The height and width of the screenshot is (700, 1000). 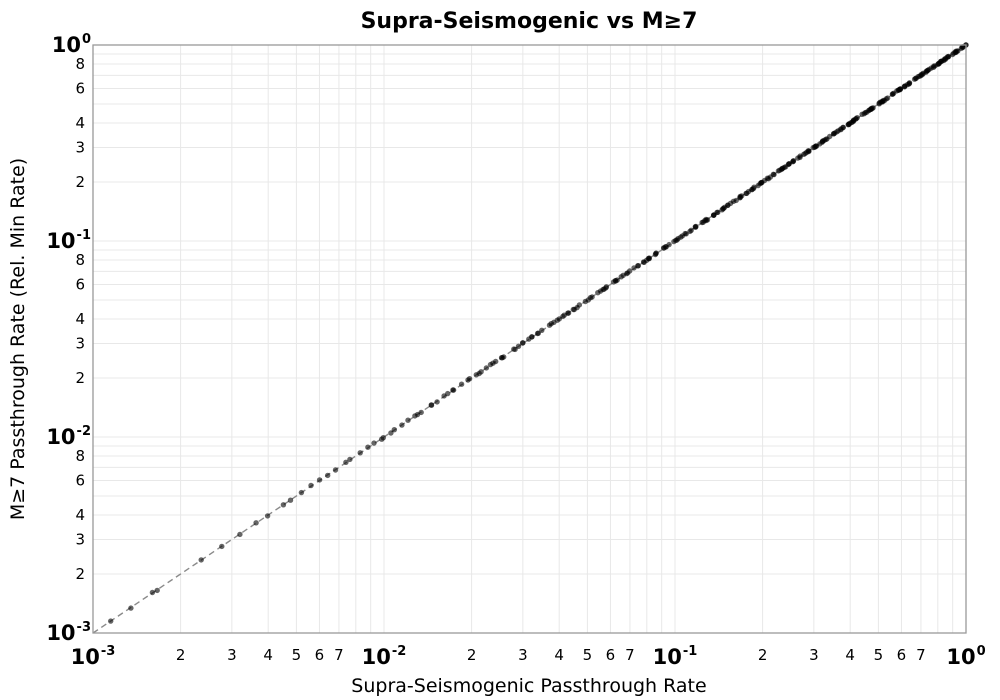 What do you see at coordinates (68, 632) in the screenshot?
I see `y-axis-major-tick-label: 10-3` at bounding box center [68, 632].